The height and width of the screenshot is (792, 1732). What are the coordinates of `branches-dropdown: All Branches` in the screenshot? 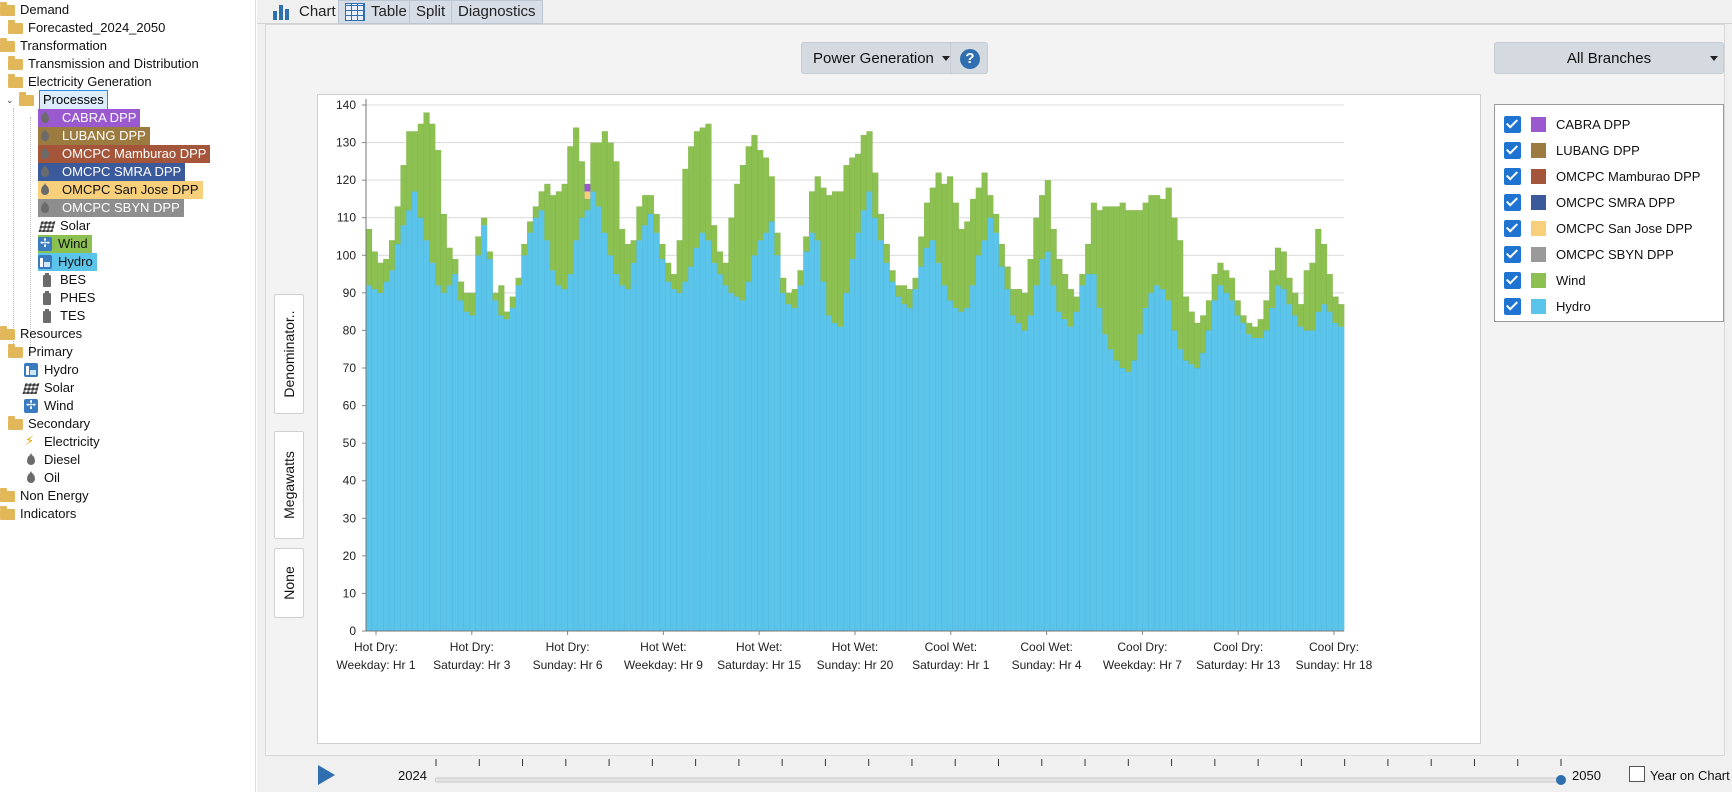 It's located at (1609, 58).